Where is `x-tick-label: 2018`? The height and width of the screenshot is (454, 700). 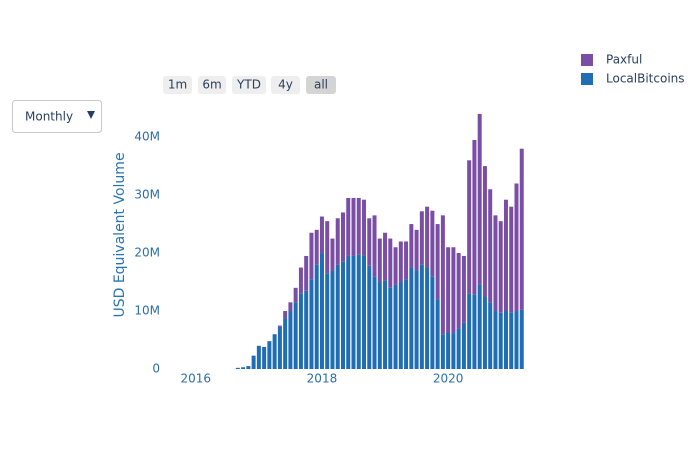
x-tick-label: 2018 is located at coordinates (322, 379).